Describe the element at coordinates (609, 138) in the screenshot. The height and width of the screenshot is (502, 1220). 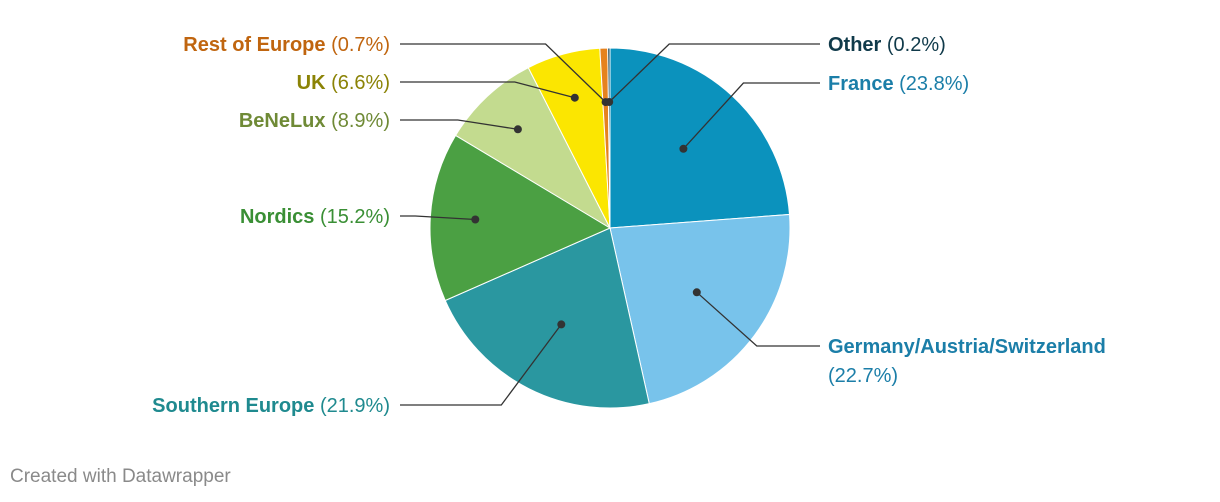
I see `slice-other` at that location.